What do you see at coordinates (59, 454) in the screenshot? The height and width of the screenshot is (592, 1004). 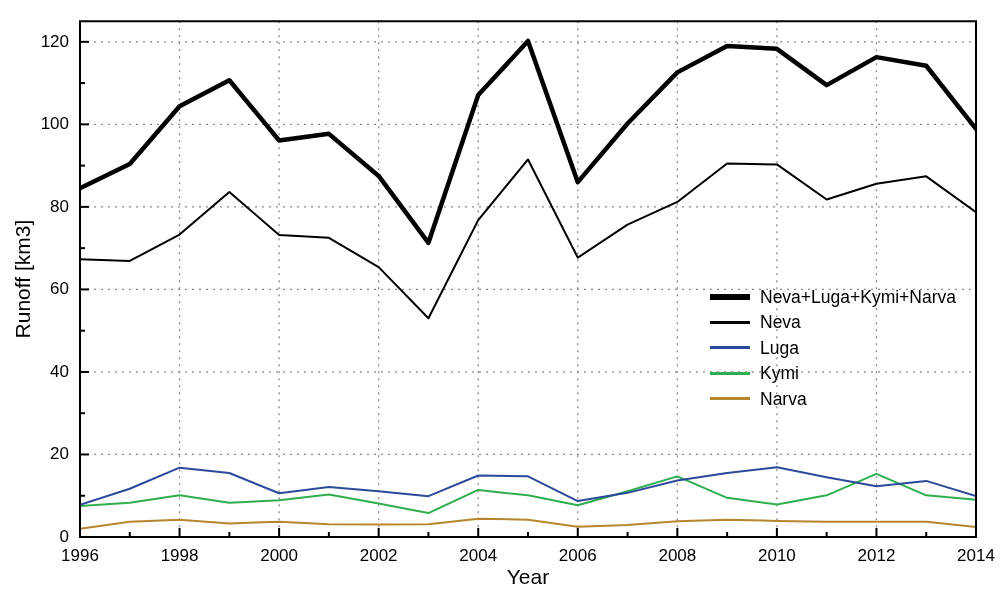 I see `y-tick-label: 20` at bounding box center [59, 454].